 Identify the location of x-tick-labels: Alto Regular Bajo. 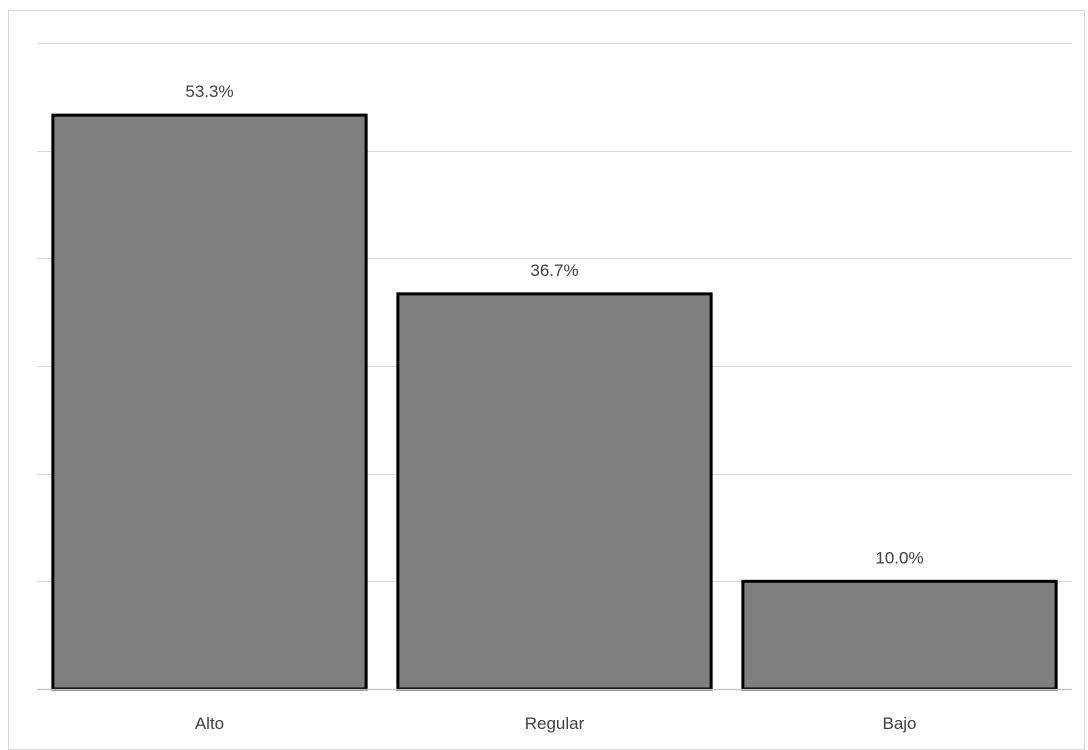
(556, 723).